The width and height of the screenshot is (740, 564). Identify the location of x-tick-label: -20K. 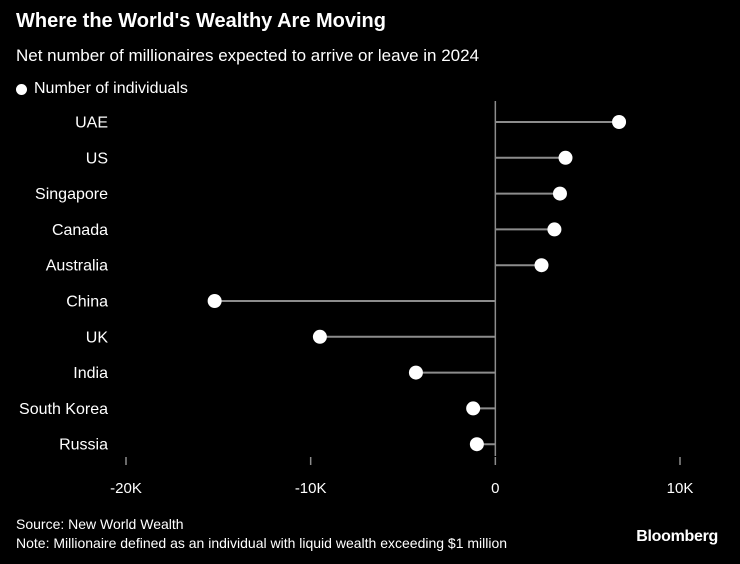
(126, 488).